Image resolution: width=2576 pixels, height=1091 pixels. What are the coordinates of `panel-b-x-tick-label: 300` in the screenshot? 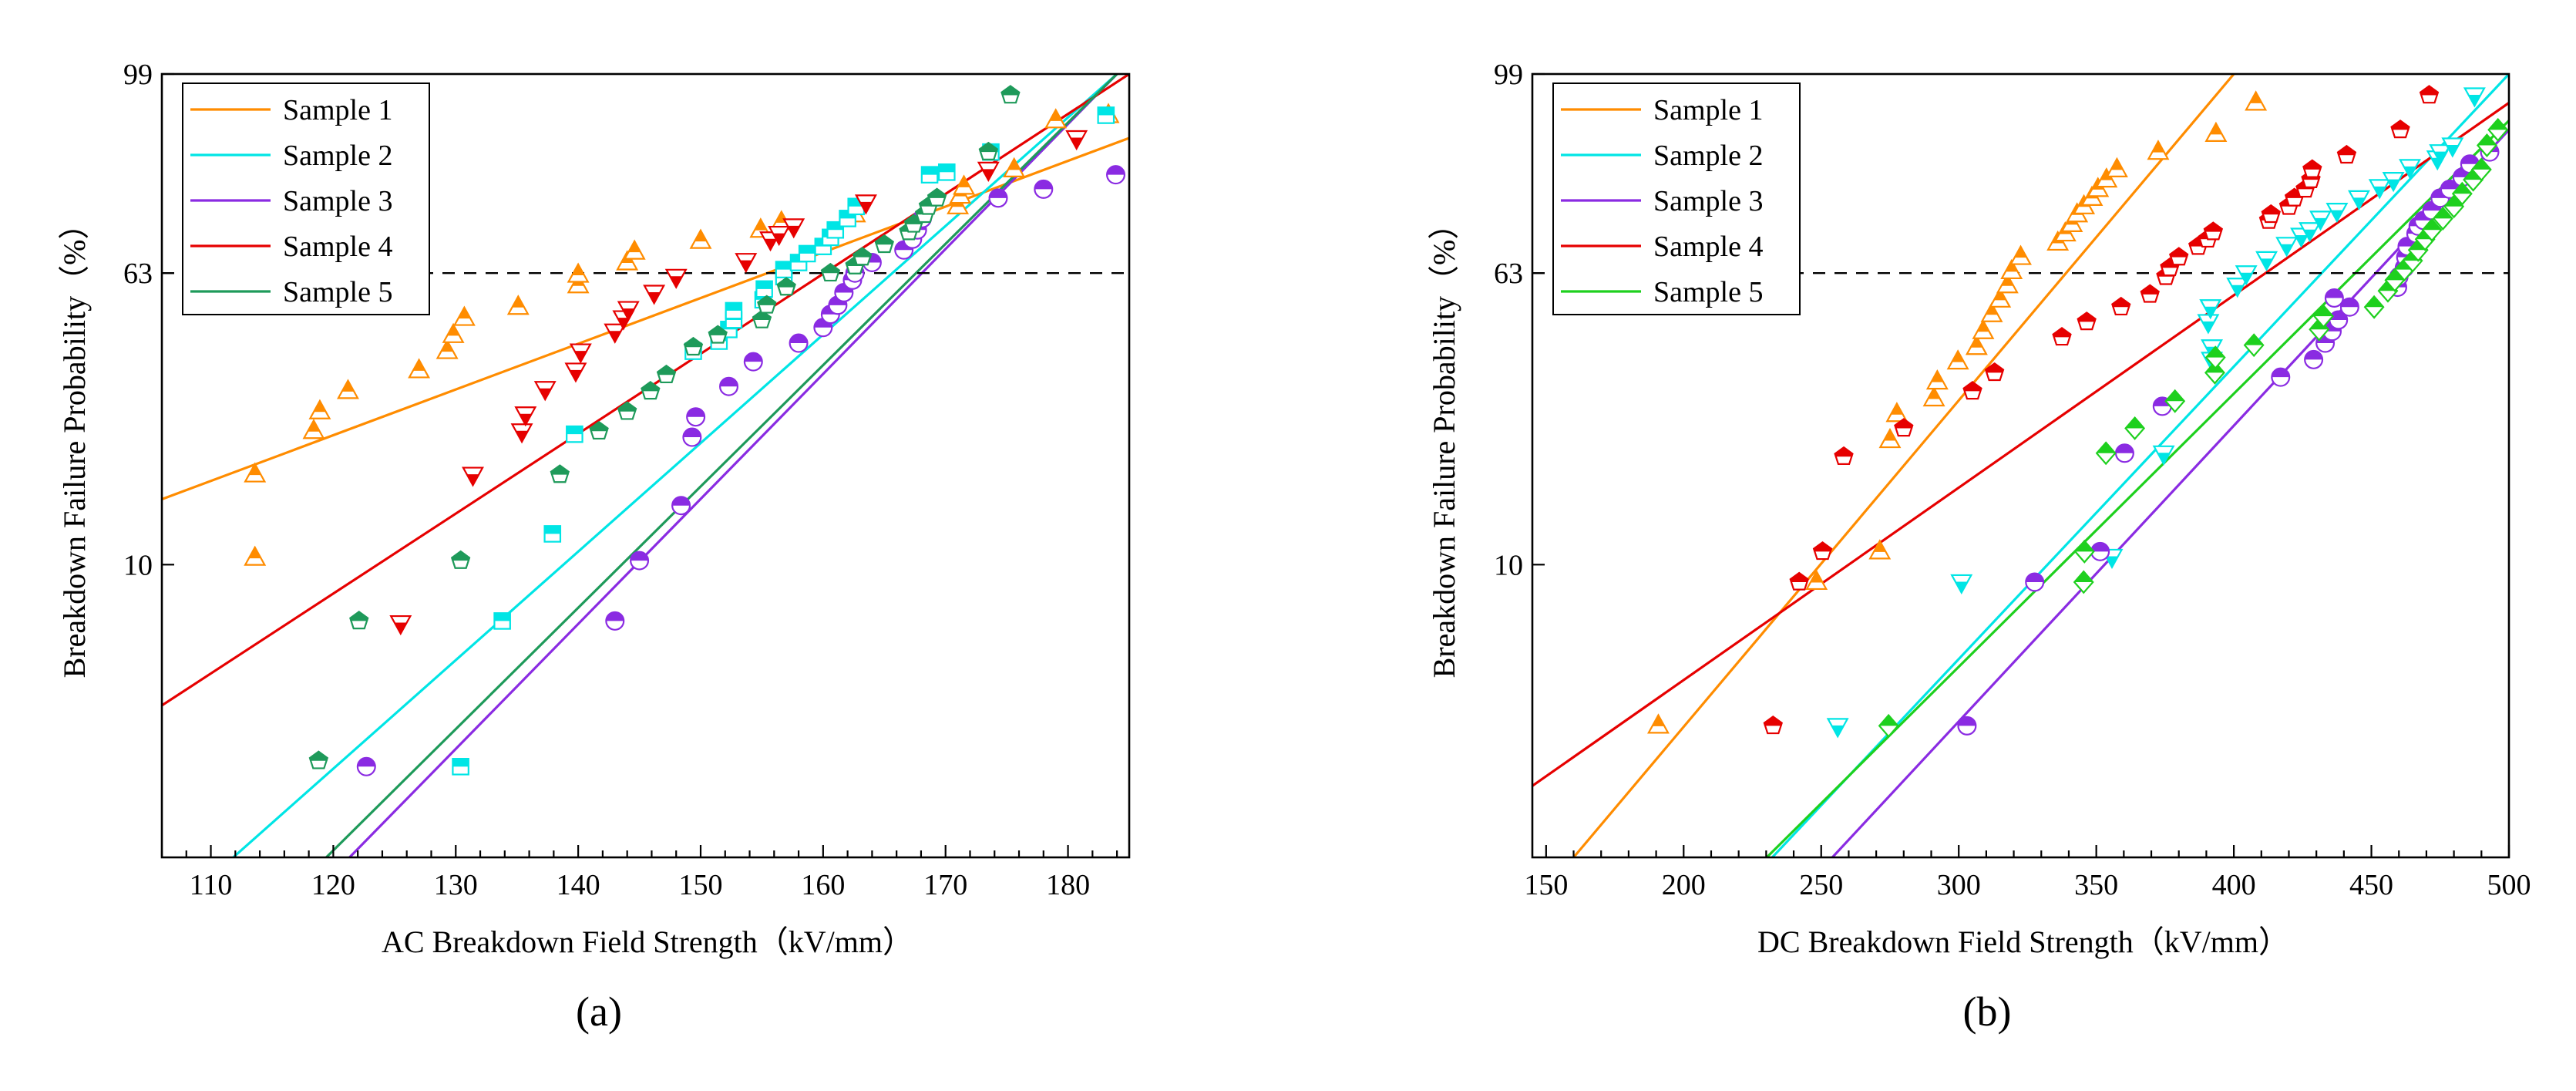 It's located at (1959, 885).